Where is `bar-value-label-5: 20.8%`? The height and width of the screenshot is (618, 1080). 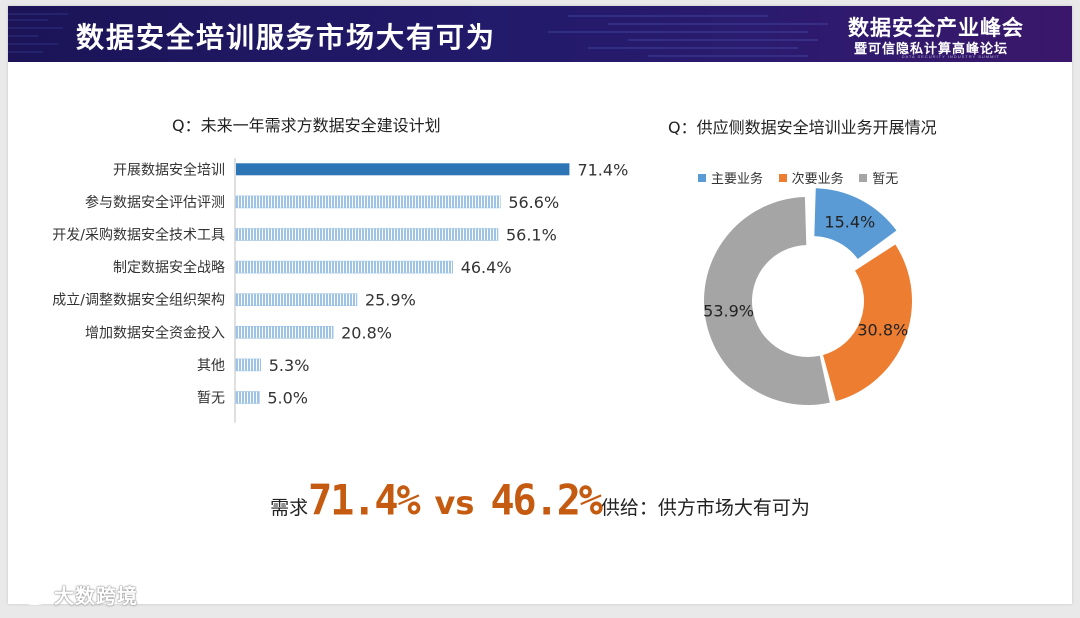
bar-value-label-5: 20.8% is located at coordinates (366, 332).